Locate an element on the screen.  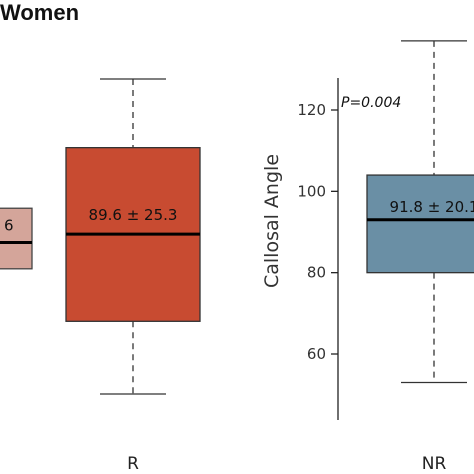
p-value-annotation: P=0.004 is located at coordinates (371, 103).